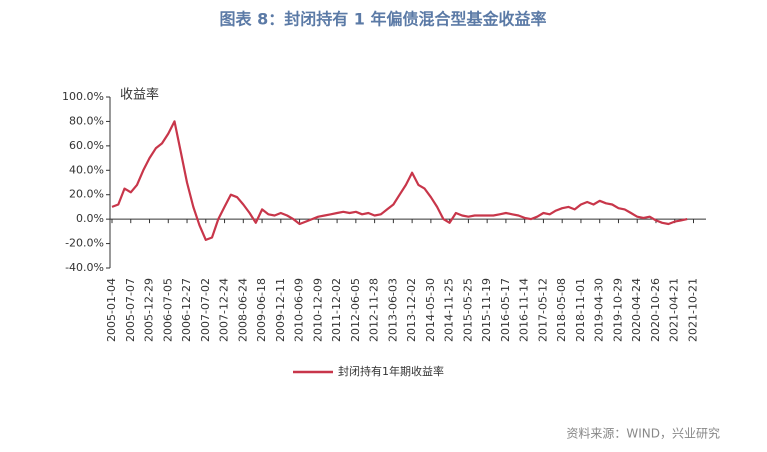  Describe the element at coordinates (355, 310) in the screenshot. I see `x-tick-label: 2012-06-05` at that location.